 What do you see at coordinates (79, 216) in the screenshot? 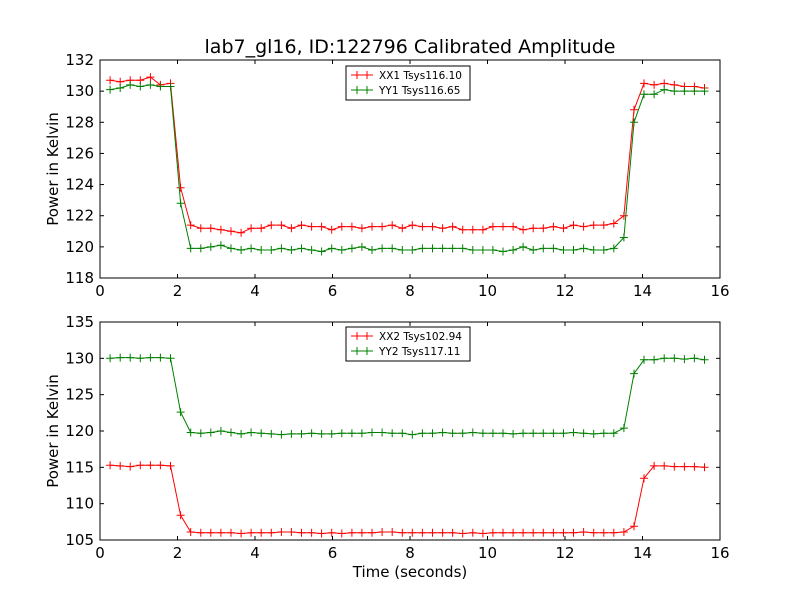
I see `y-tick-label: 122` at bounding box center [79, 216].